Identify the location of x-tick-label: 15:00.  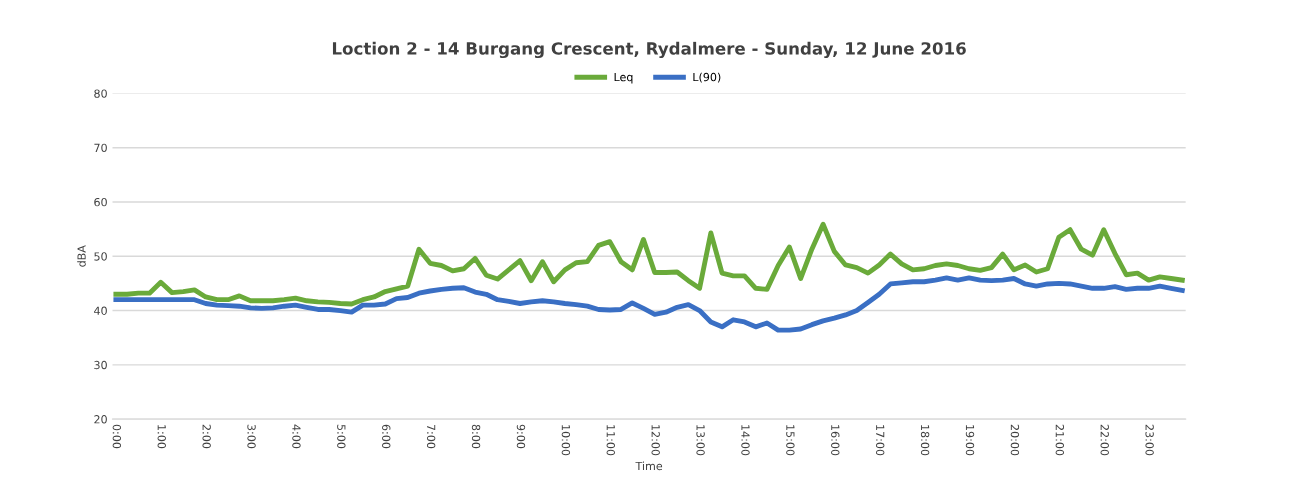
(790, 440).